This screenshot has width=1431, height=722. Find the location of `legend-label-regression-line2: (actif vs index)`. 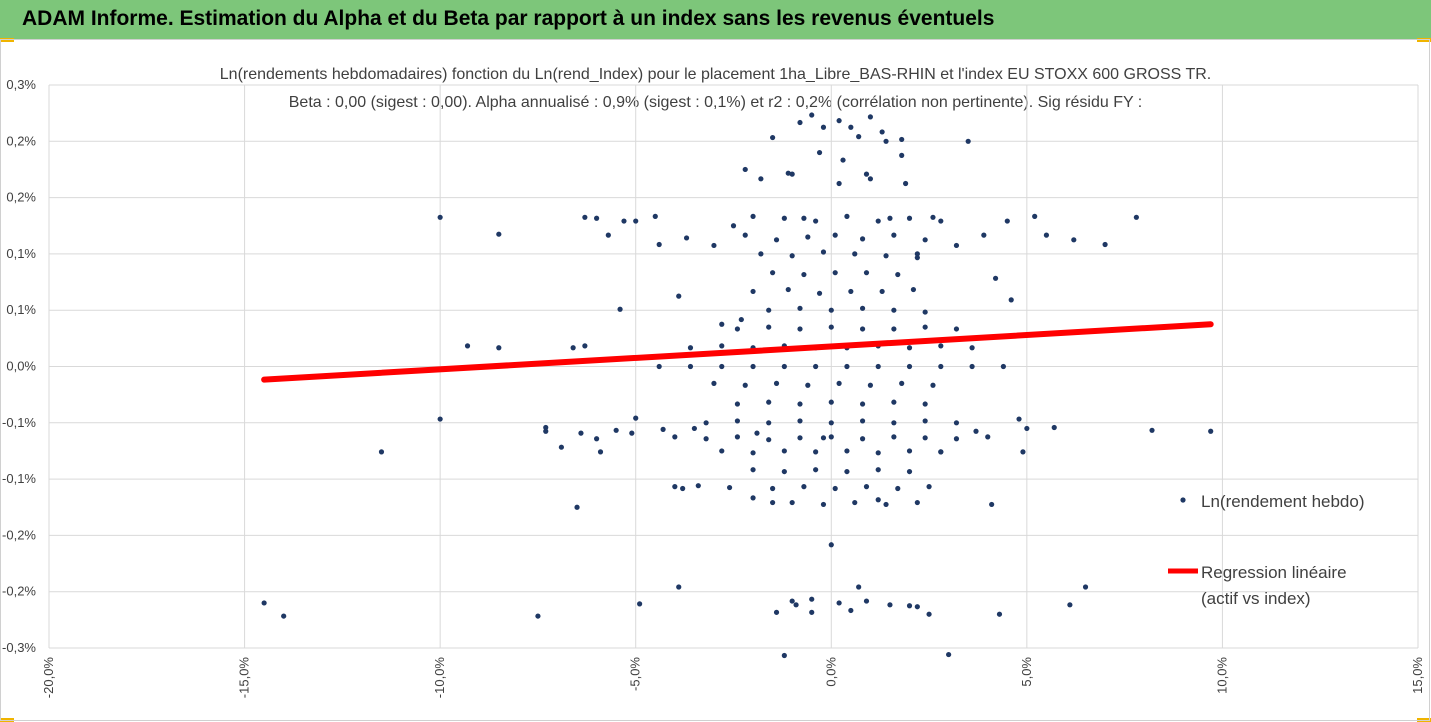

legend-label-regression-line2: (actif vs index) is located at coordinates (1256, 598).